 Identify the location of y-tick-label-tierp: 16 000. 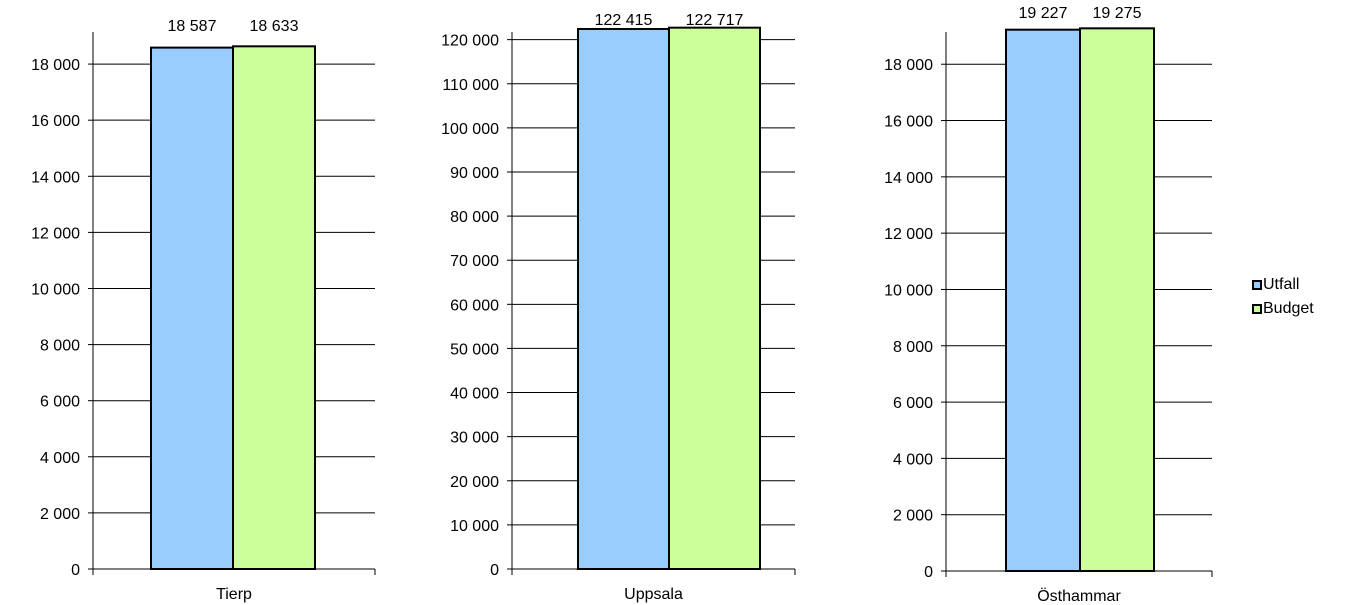
(55, 121).